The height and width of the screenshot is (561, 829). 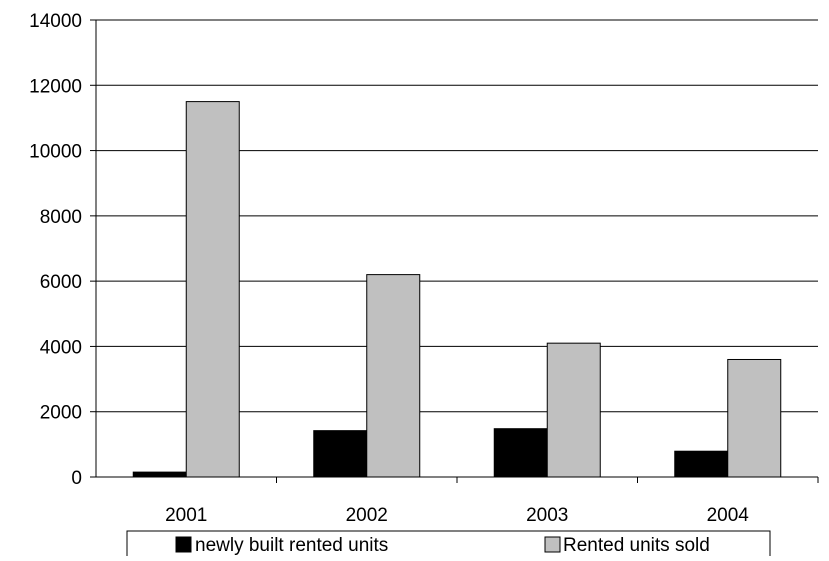 What do you see at coordinates (547, 515) in the screenshot?
I see `x-tick-label: 2003` at bounding box center [547, 515].